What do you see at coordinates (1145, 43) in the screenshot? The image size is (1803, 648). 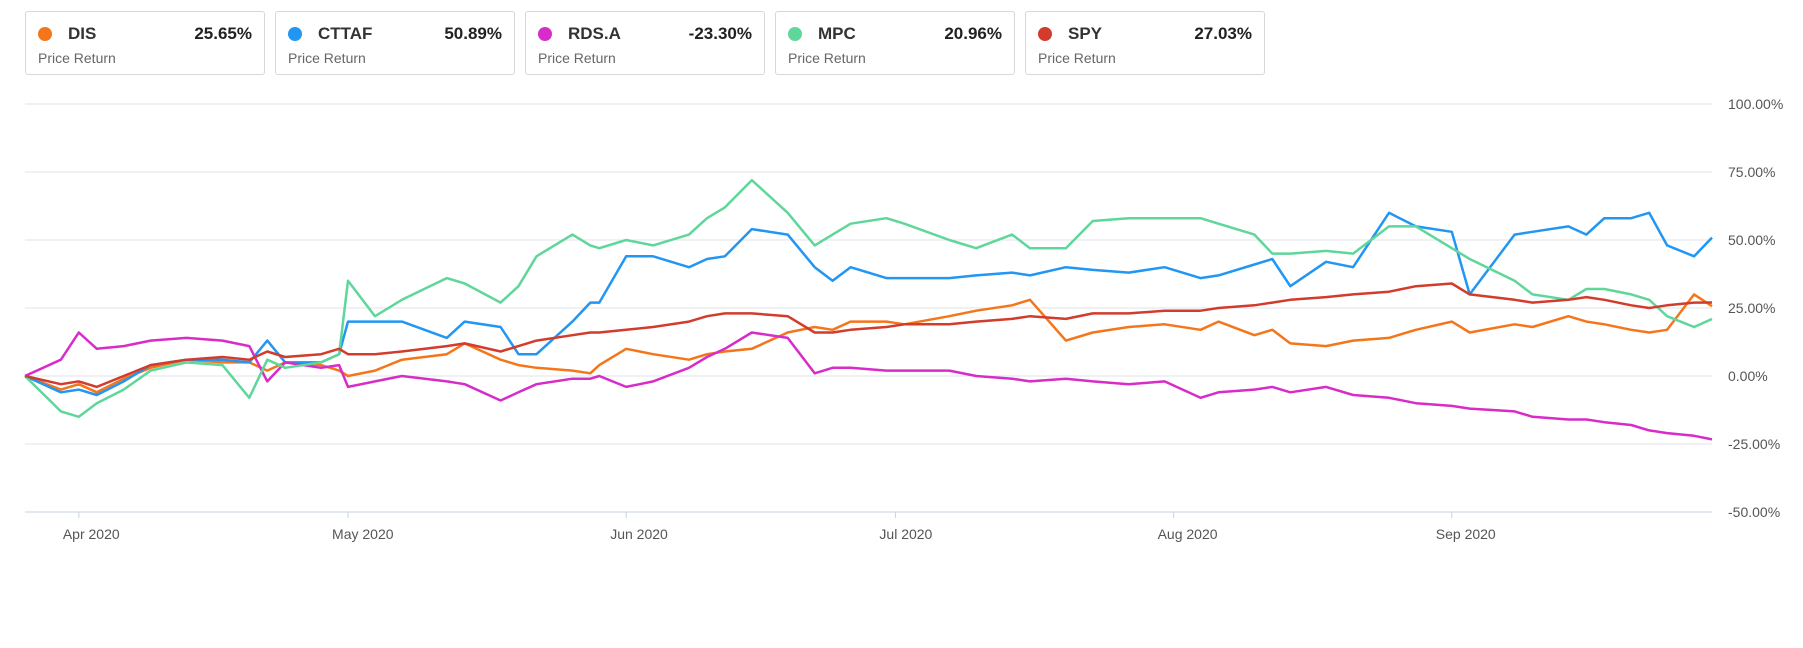 I see `legend-card-spy: SPY 27.03% Price Return` at bounding box center [1145, 43].